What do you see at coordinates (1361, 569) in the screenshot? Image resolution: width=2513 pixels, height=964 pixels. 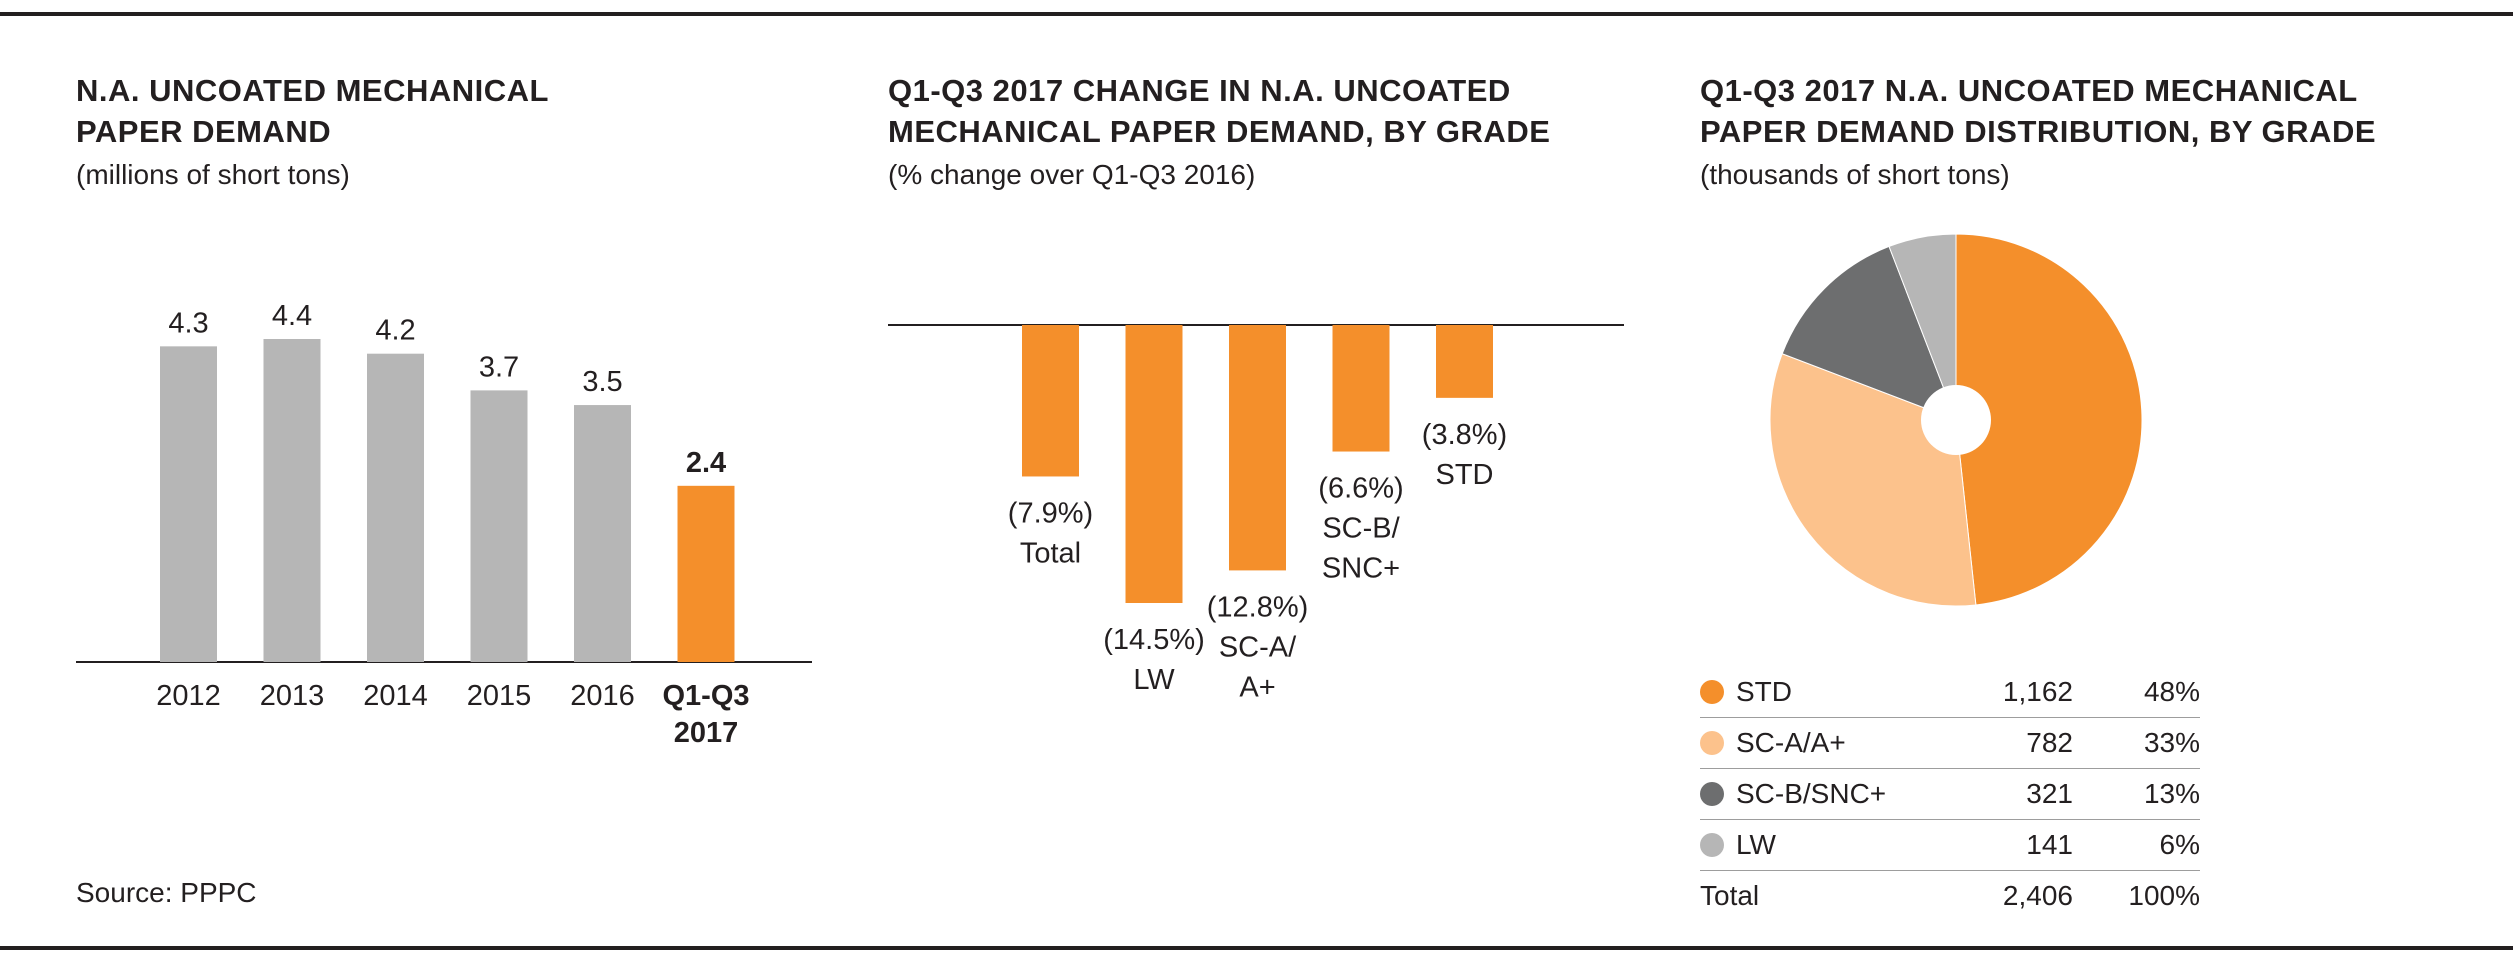 I see `change-bar-label: SNC+` at bounding box center [1361, 569].